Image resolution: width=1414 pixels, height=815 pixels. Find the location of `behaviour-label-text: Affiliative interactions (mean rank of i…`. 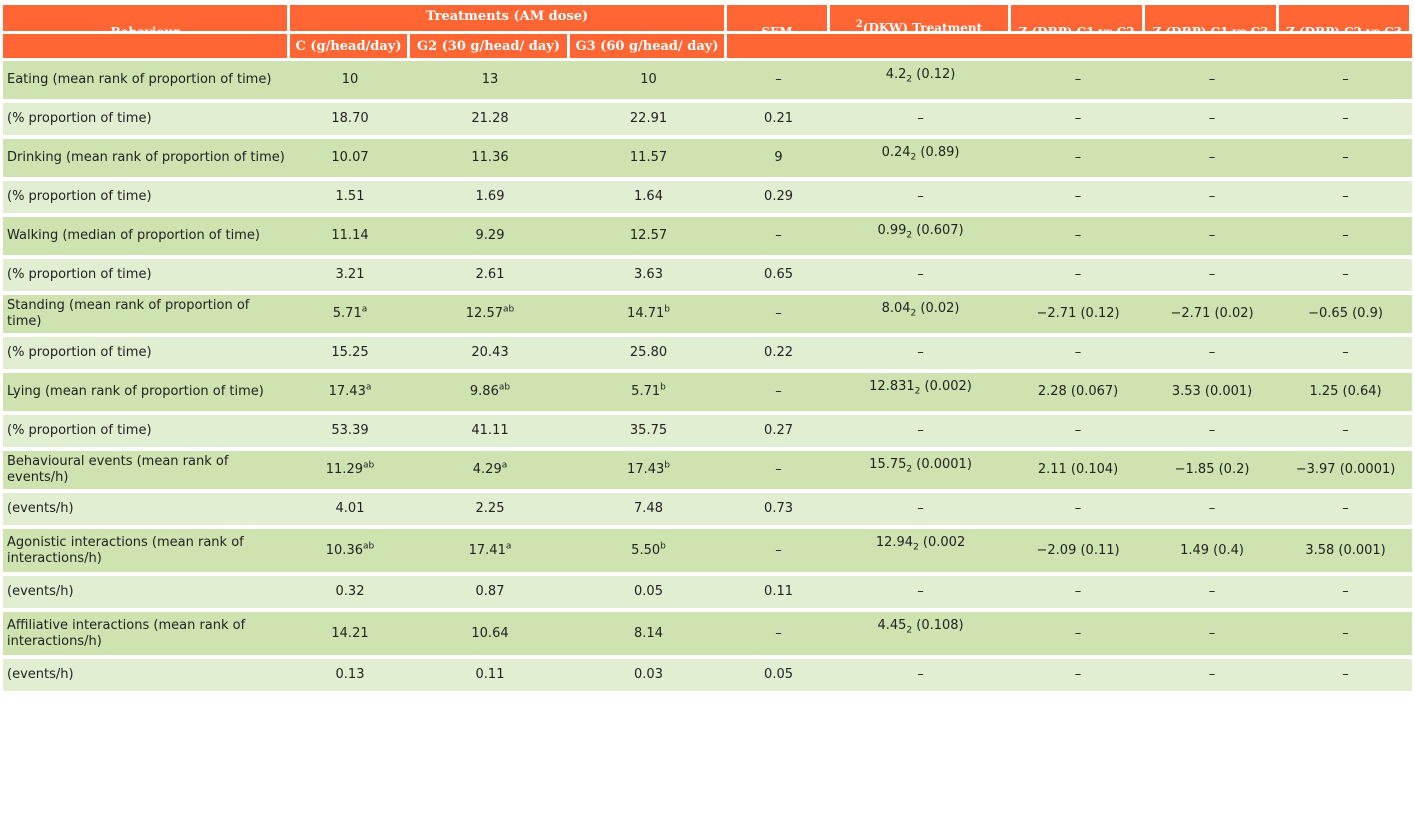

behaviour-label-text: Affiliative interactions (mean rank of i… is located at coordinates (126, 633).